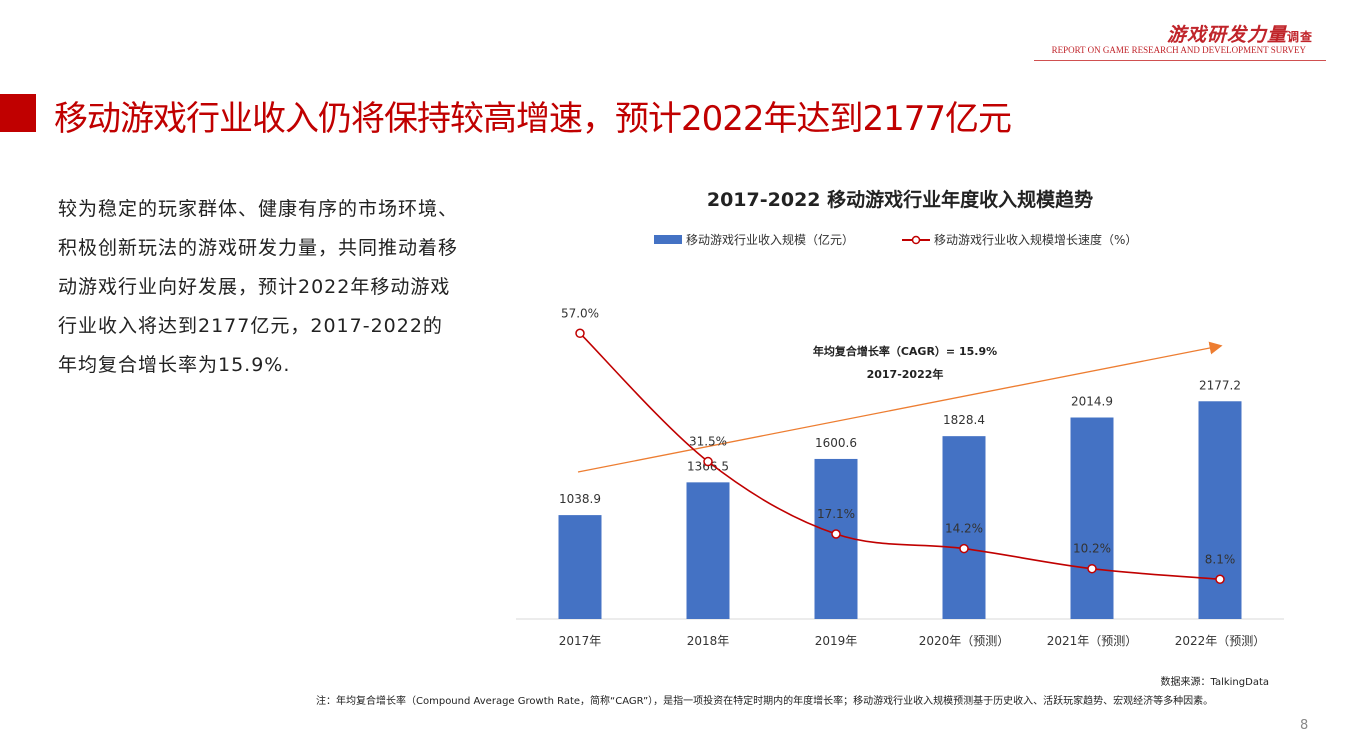  Describe the element at coordinates (836, 514) in the screenshot. I see `growth-label: 17.1%` at that location.